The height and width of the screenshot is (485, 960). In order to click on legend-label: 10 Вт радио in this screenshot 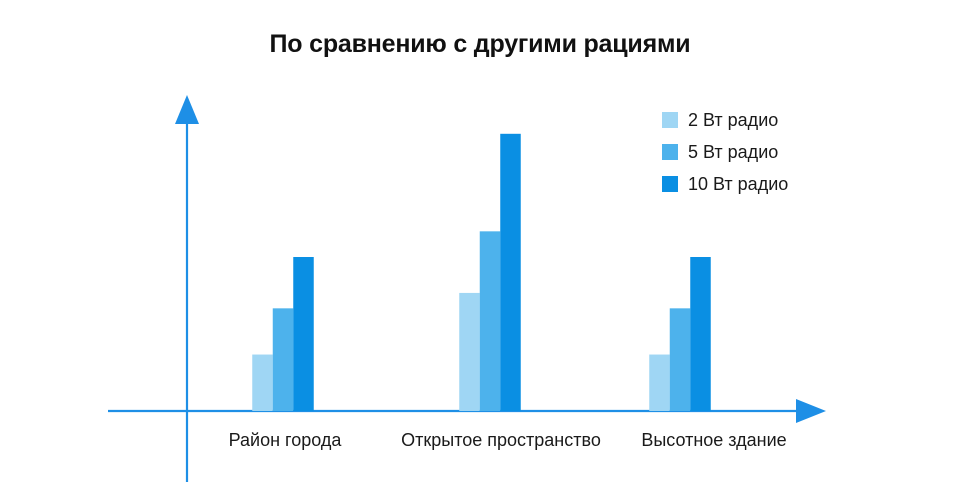, I will do `click(738, 184)`.